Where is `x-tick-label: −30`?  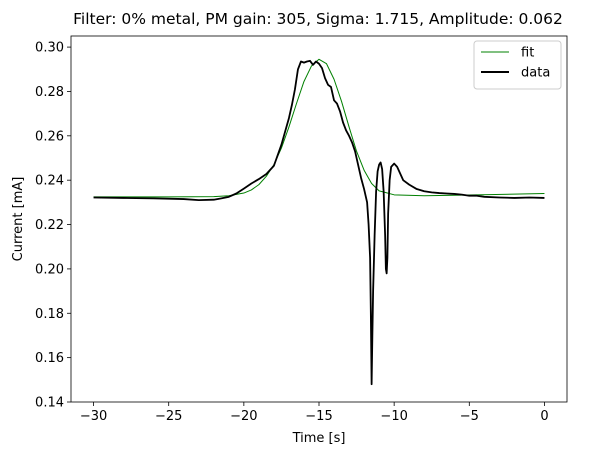 x-tick-label: −30 is located at coordinates (93, 416).